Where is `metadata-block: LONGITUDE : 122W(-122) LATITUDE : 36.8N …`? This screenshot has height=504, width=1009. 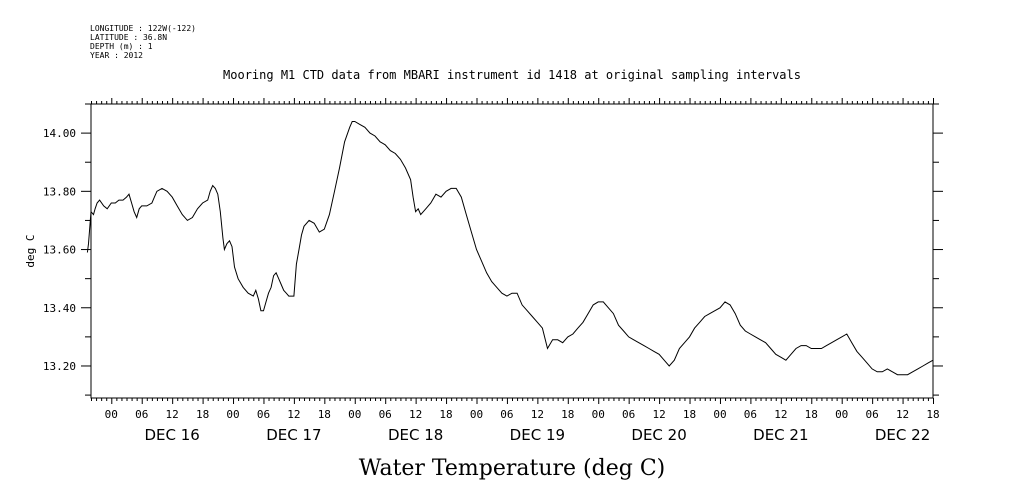 metadata-block: LONGITUDE : 122W(-122) LATITUDE : 36.8N … is located at coordinates (143, 42).